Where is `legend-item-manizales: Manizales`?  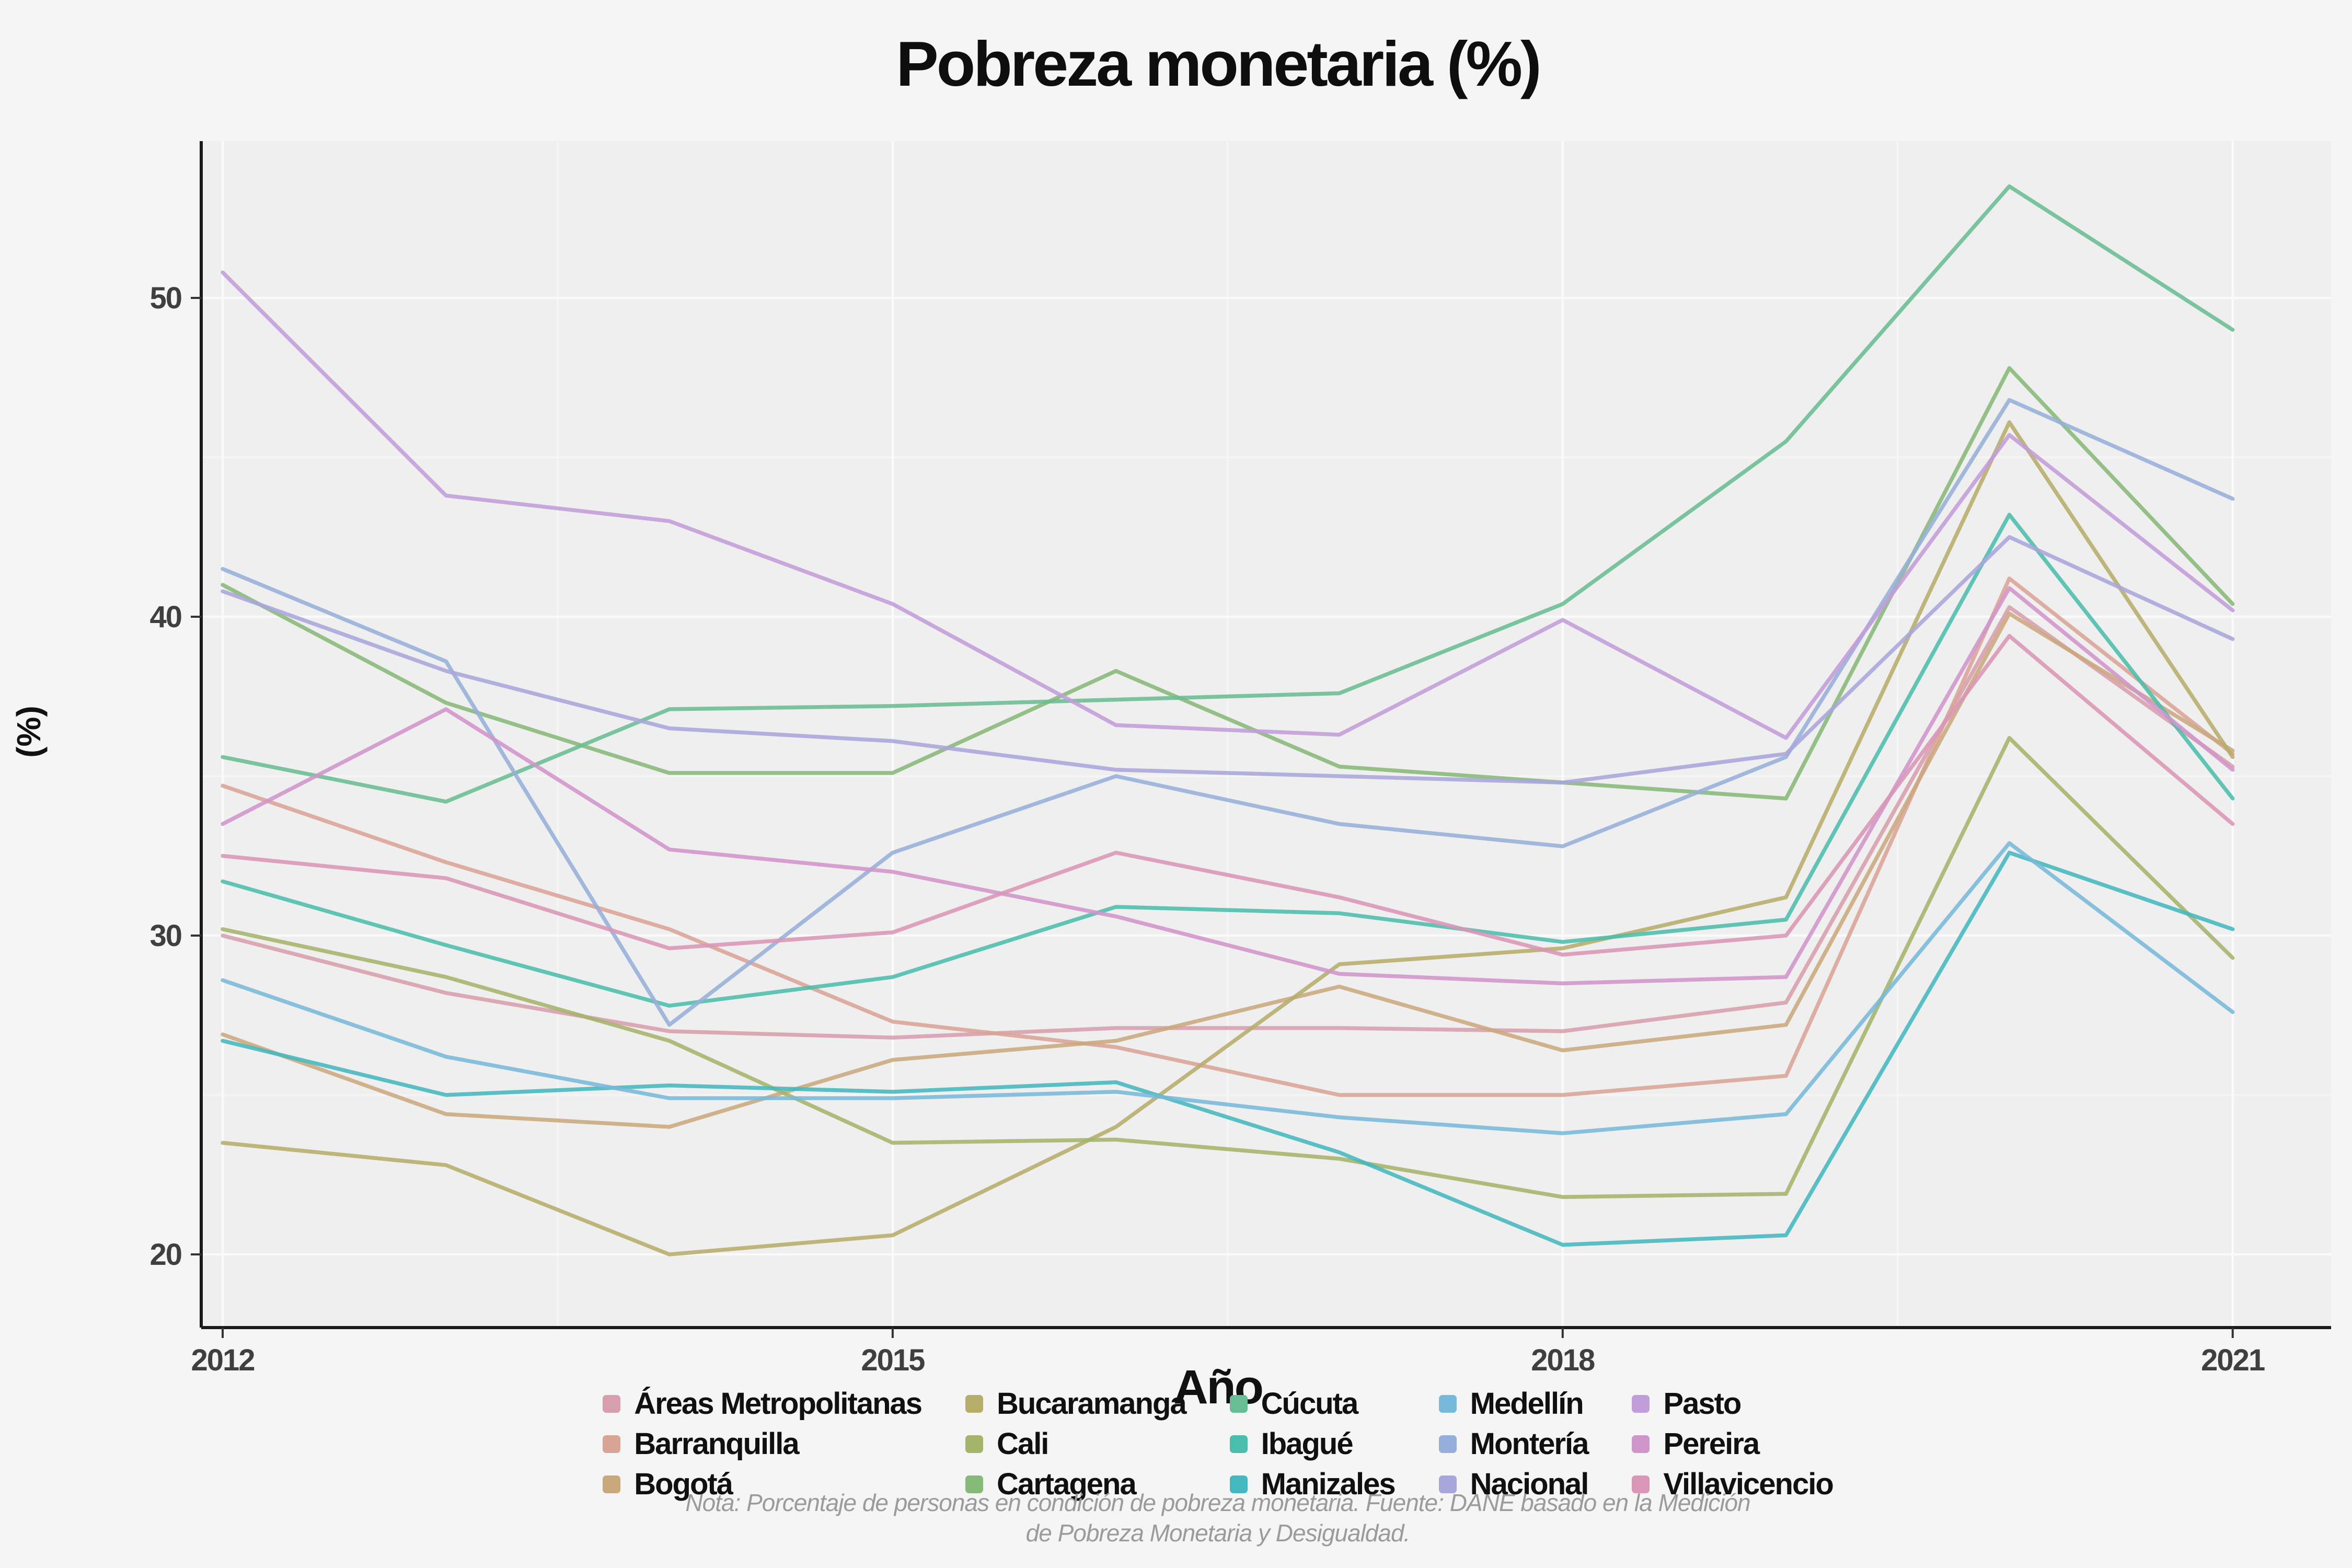 legend-item-manizales: Manizales is located at coordinates (1312, 1484).